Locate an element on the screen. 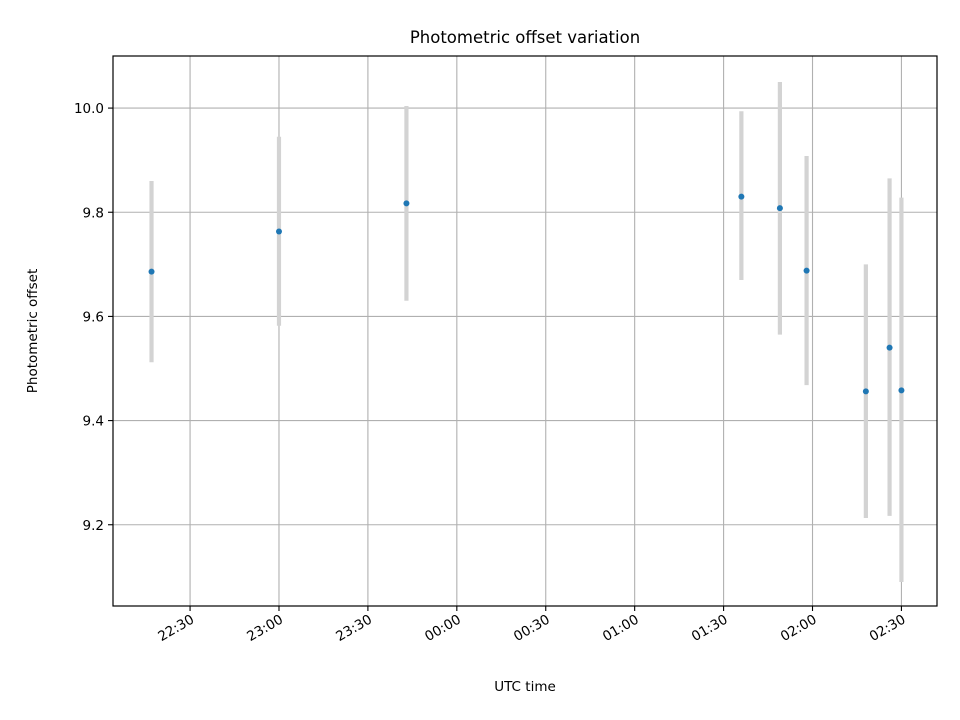 This screenshot has height=720, width=960. y-tick-label: 9.2 is located at coordinates (93, 526).